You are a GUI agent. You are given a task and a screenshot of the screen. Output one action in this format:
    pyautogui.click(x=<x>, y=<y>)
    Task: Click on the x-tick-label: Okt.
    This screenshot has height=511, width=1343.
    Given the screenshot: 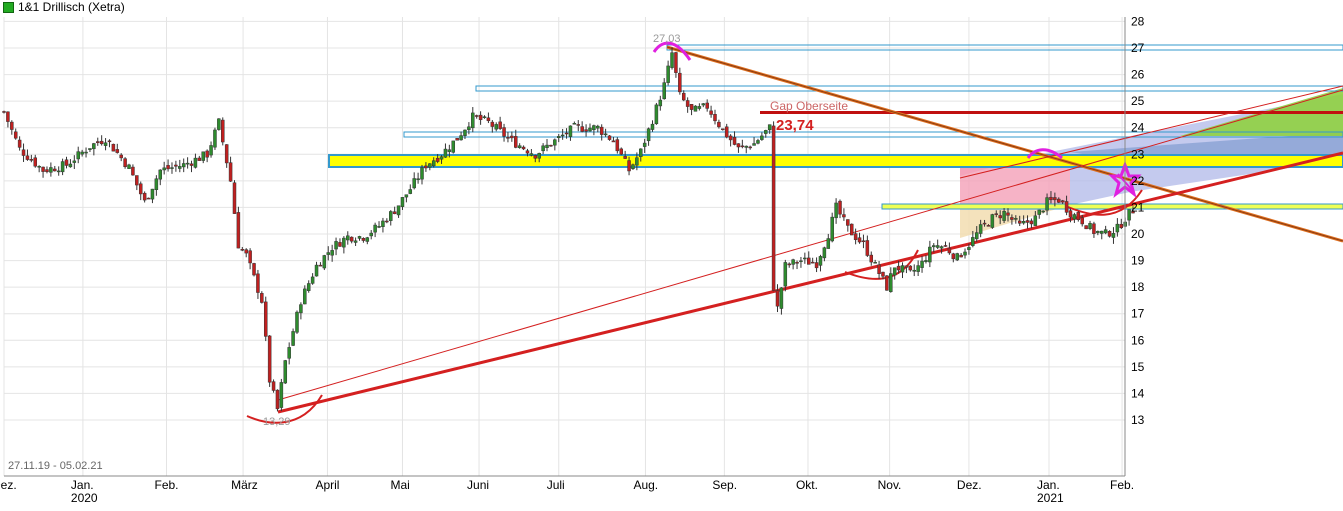 What is the action you would take?
    pyautogui.click(x=807, y=485)
    